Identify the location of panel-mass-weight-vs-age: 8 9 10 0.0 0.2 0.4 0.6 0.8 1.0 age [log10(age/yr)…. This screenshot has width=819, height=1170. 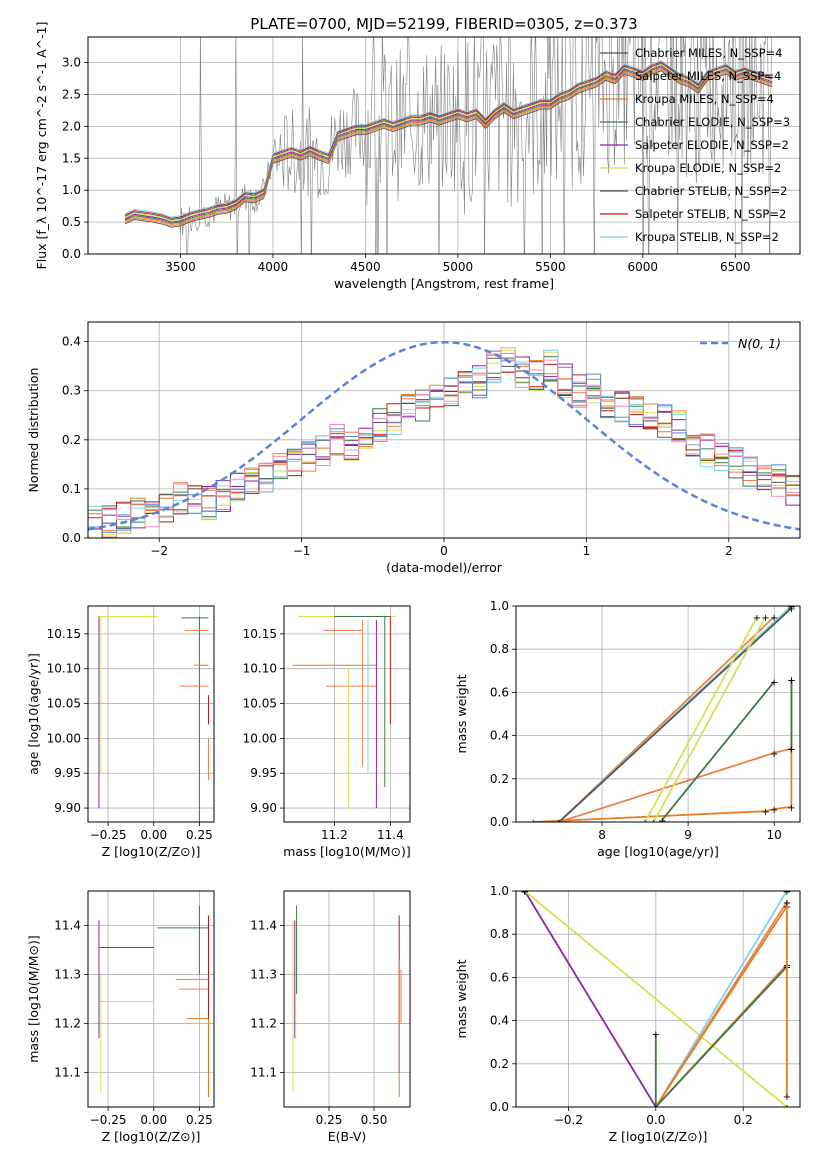
(627, 729).